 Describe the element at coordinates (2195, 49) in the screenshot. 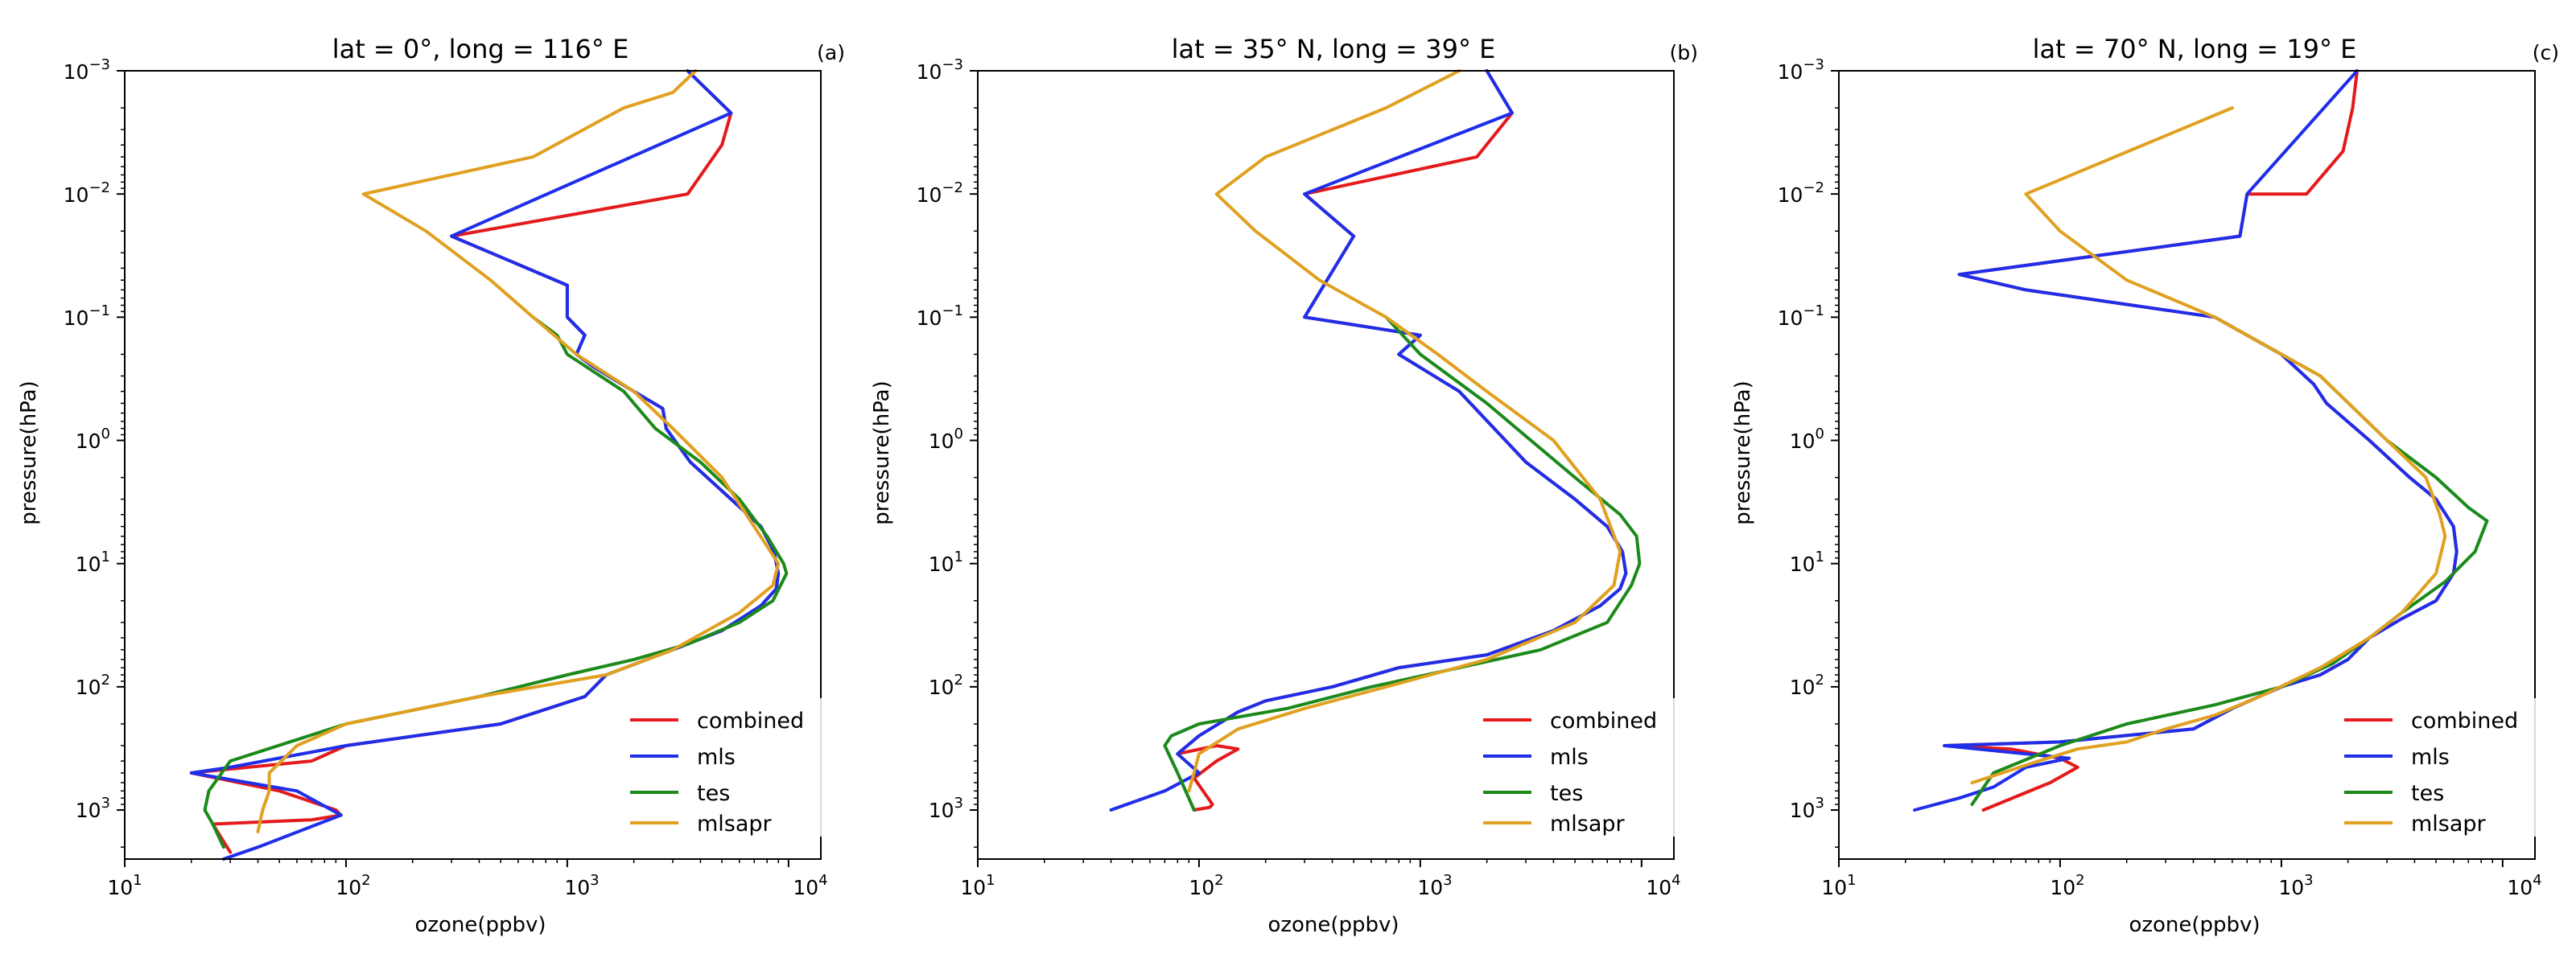

I see `panel-title: lat = 70° N, long = 19° E` at that location.